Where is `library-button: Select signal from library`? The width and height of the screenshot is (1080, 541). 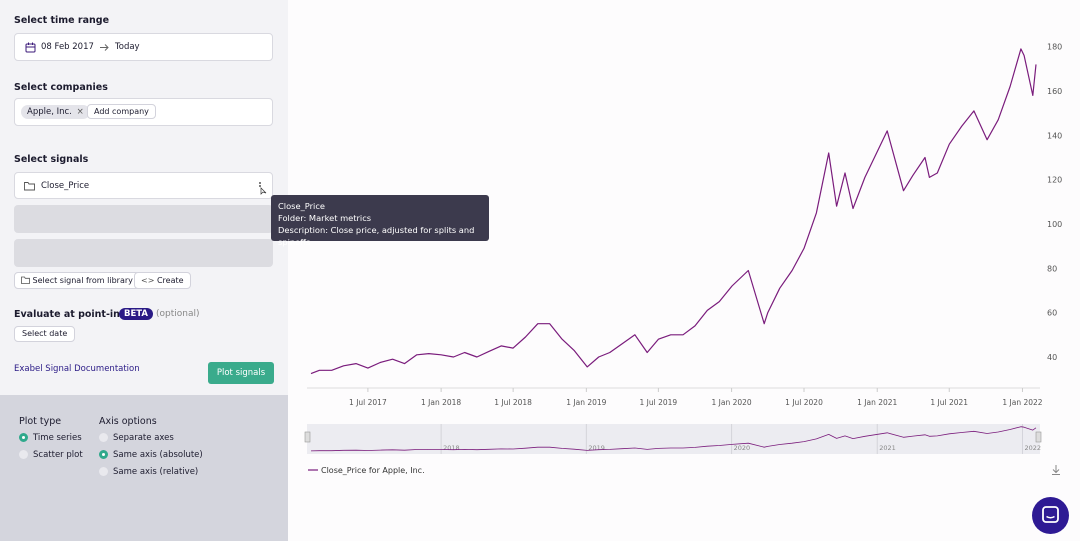 library-button: Select signal from library is located at coordinates (77, 280).